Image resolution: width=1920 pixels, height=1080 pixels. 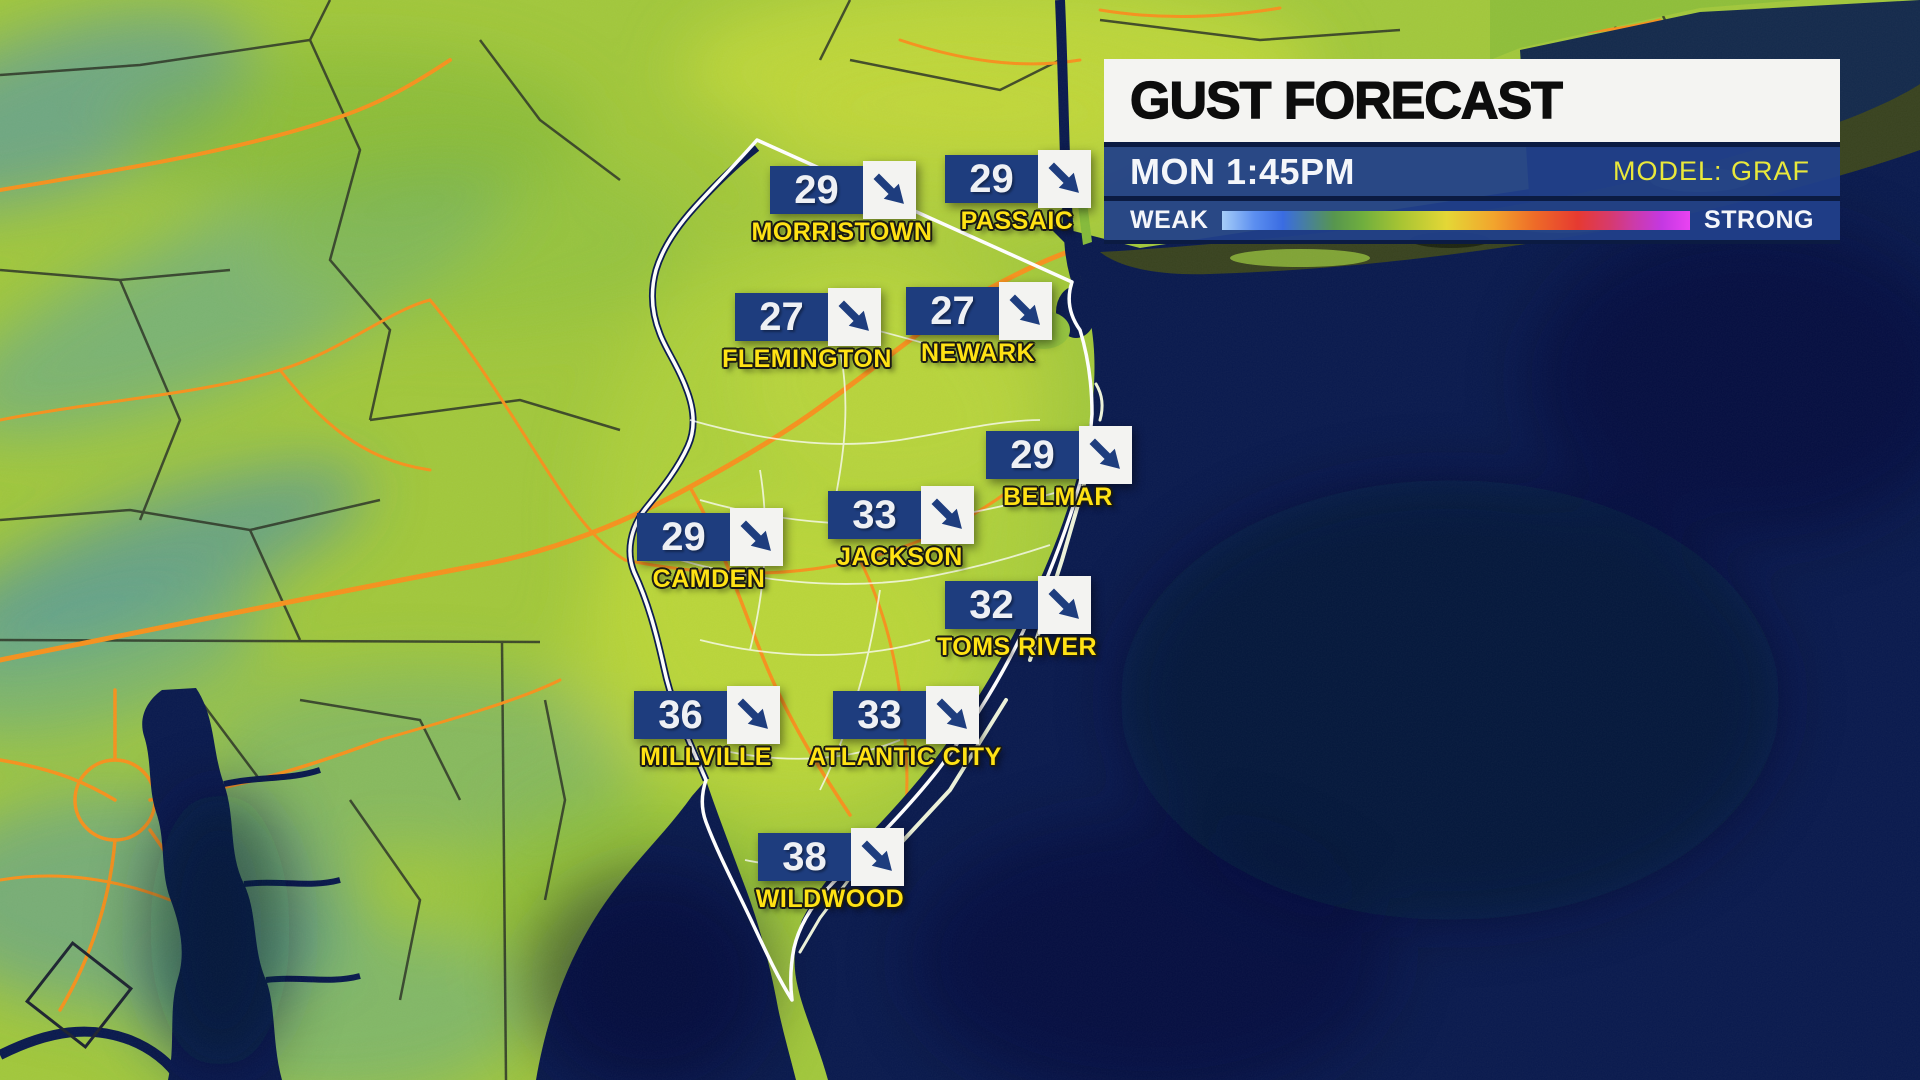 What do you see at coordinates (1169, 220) in the screenshot?
I see `scale-weak-label: WEAK` at bounding box center [1169, 220].